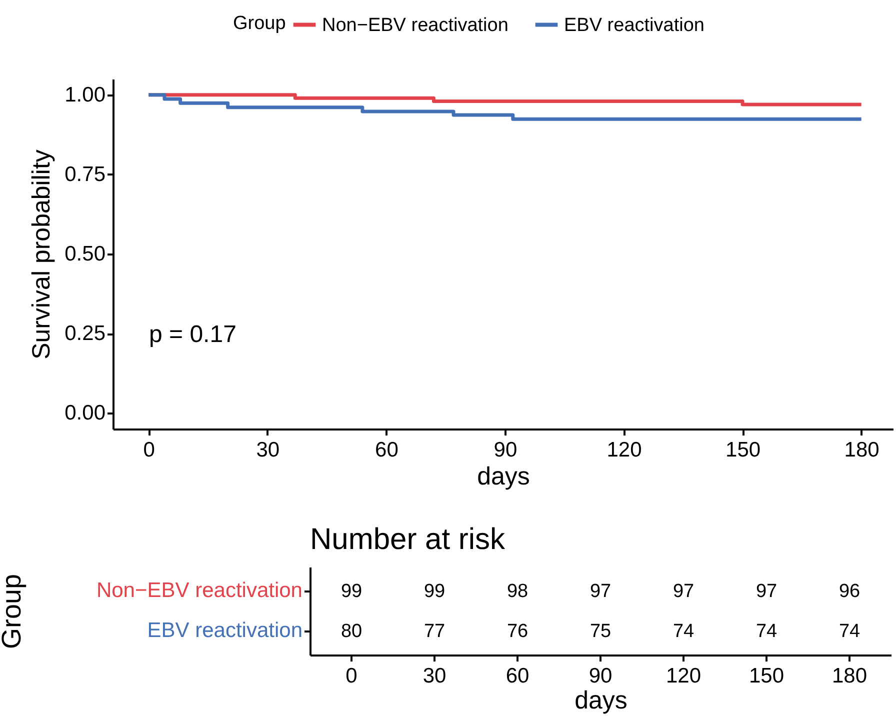  Describe the element at coordinates (259, 23) in the screenshot. I see `legend-title: Group` at that location.